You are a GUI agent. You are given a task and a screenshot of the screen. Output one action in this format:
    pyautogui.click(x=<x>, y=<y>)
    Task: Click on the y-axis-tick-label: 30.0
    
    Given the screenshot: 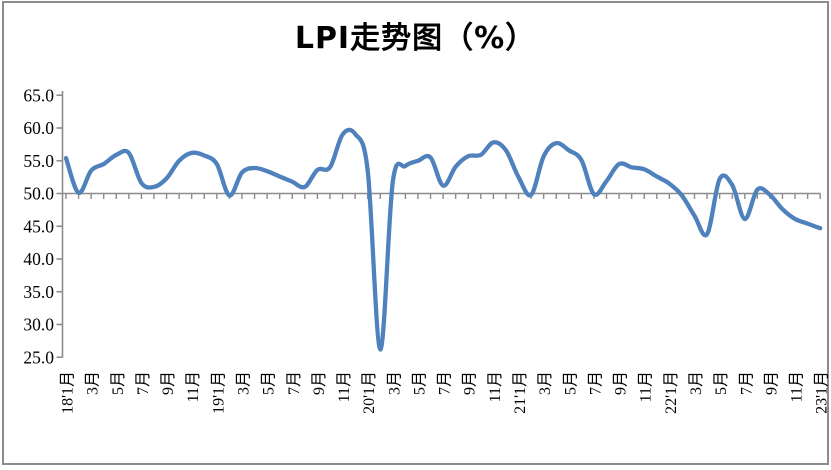 What is the action you would take?
    pyautogui.click(x=38, y=325)
    